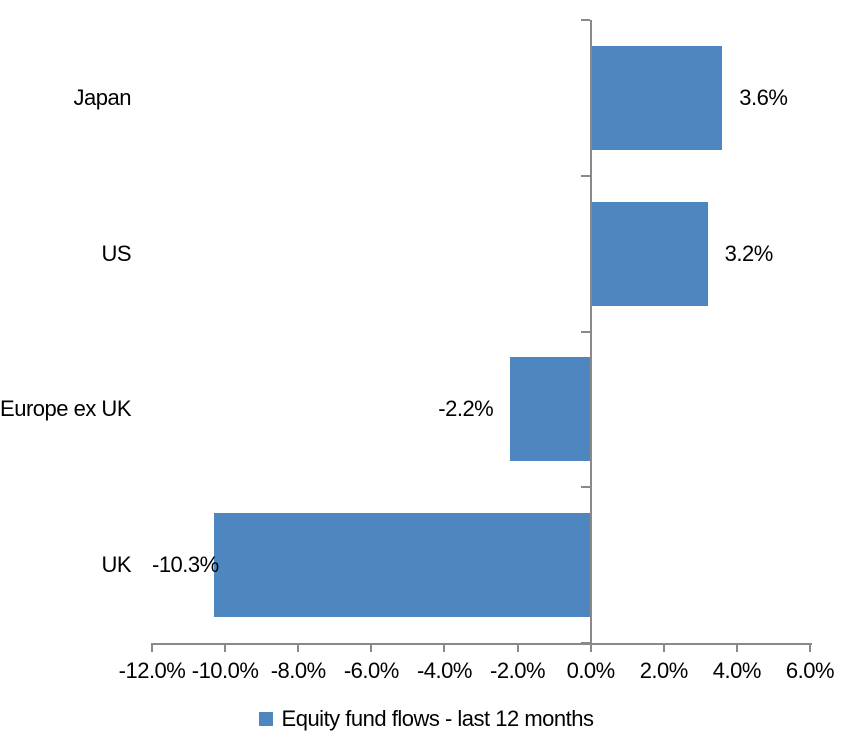  Describe the element at coordinates (298, 670) in the screenshot. I see `x-tick-label-2: -8.0%` at that location.